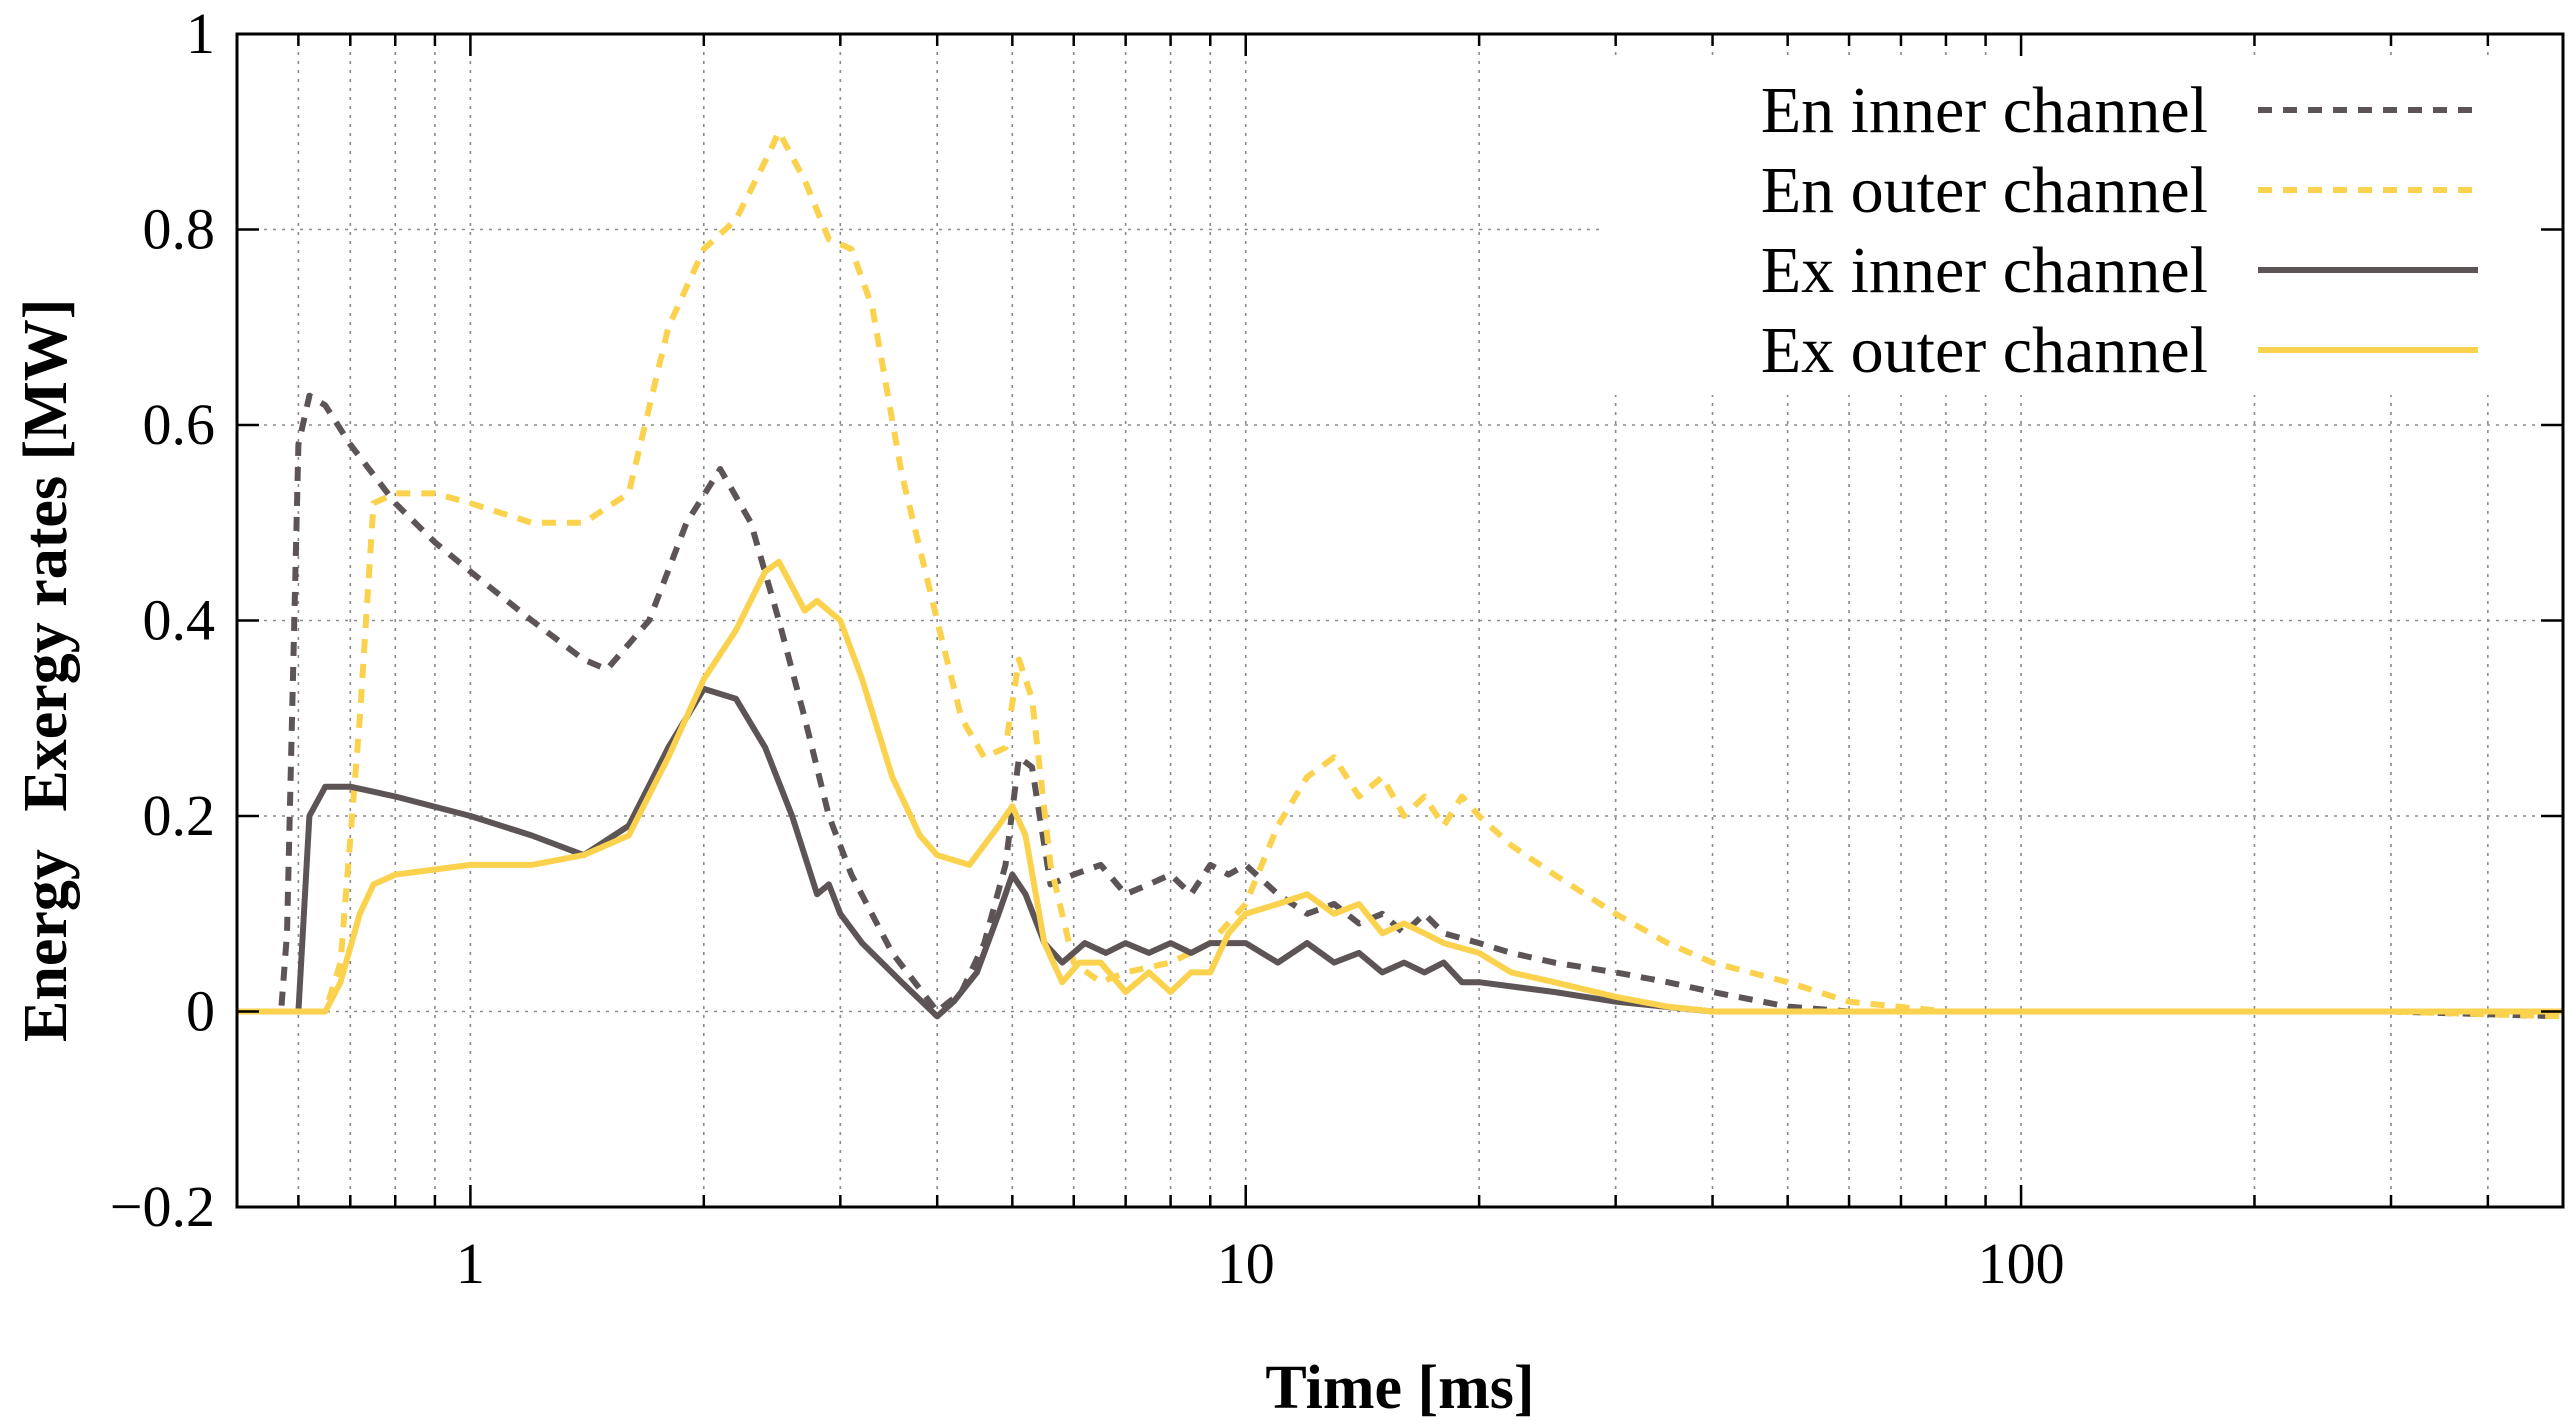  I want to click on y-tick-label: 0.2, so click(179, 815).